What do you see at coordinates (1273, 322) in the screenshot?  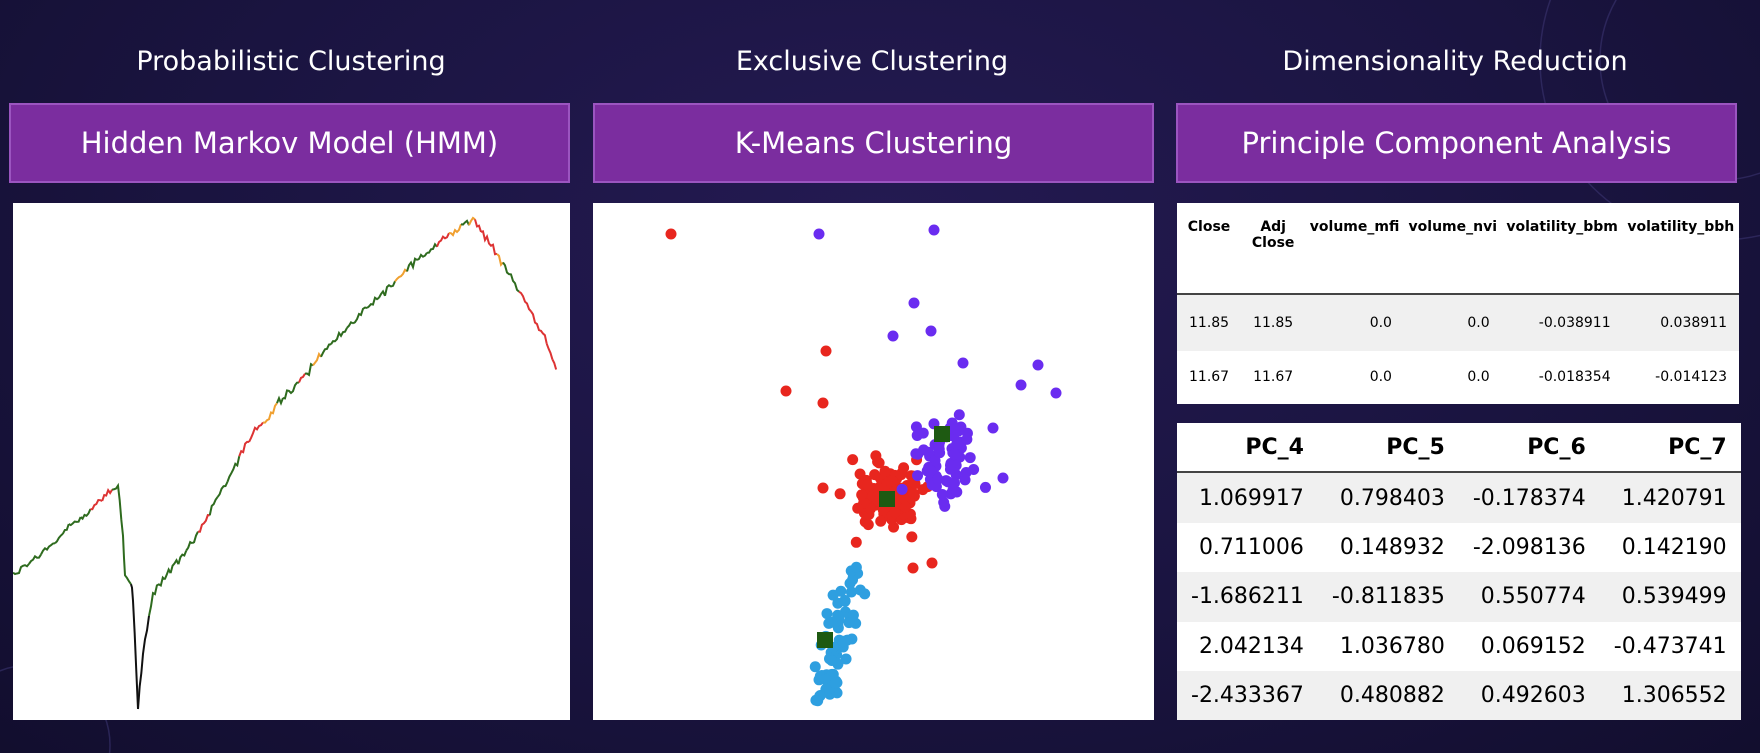 I see `table-cell: 11.85` at bounding box center [1273, 322].